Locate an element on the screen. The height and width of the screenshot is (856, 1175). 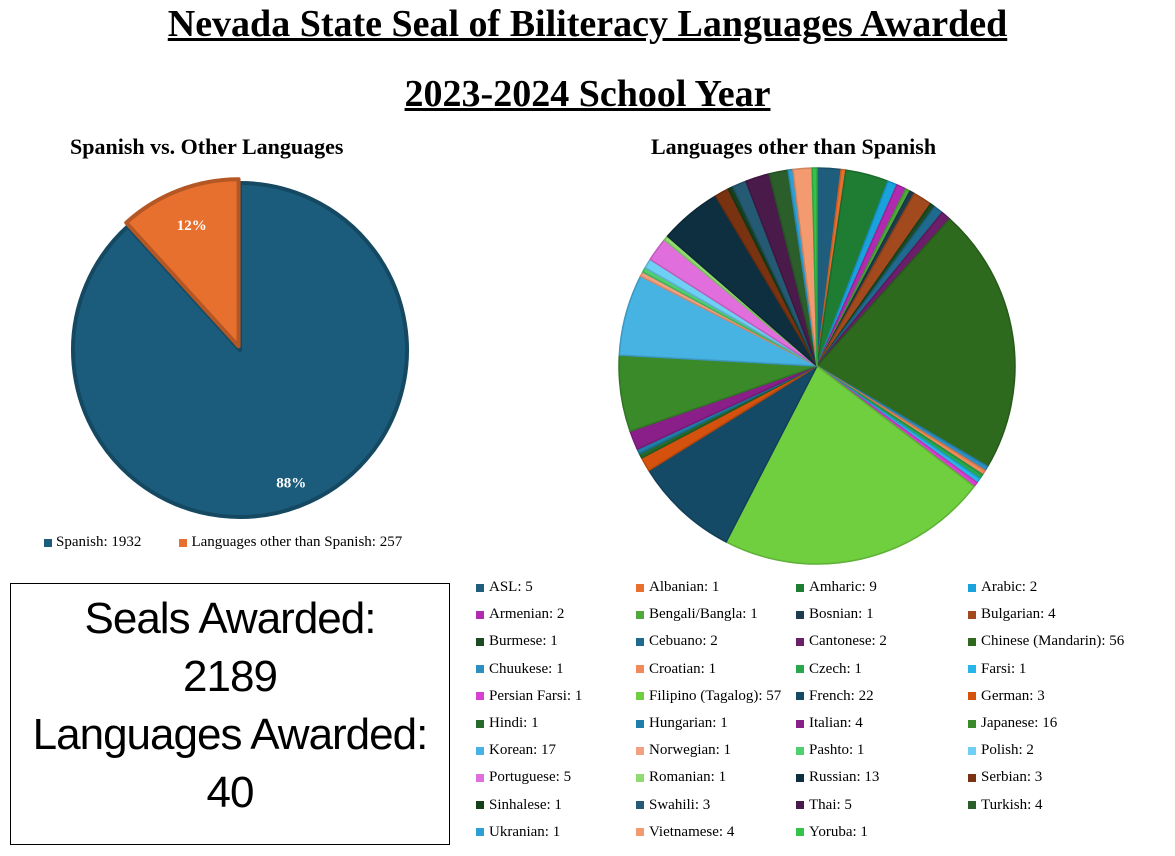
legend-item: Pashto: 1 is located at coordinates (882, 750).